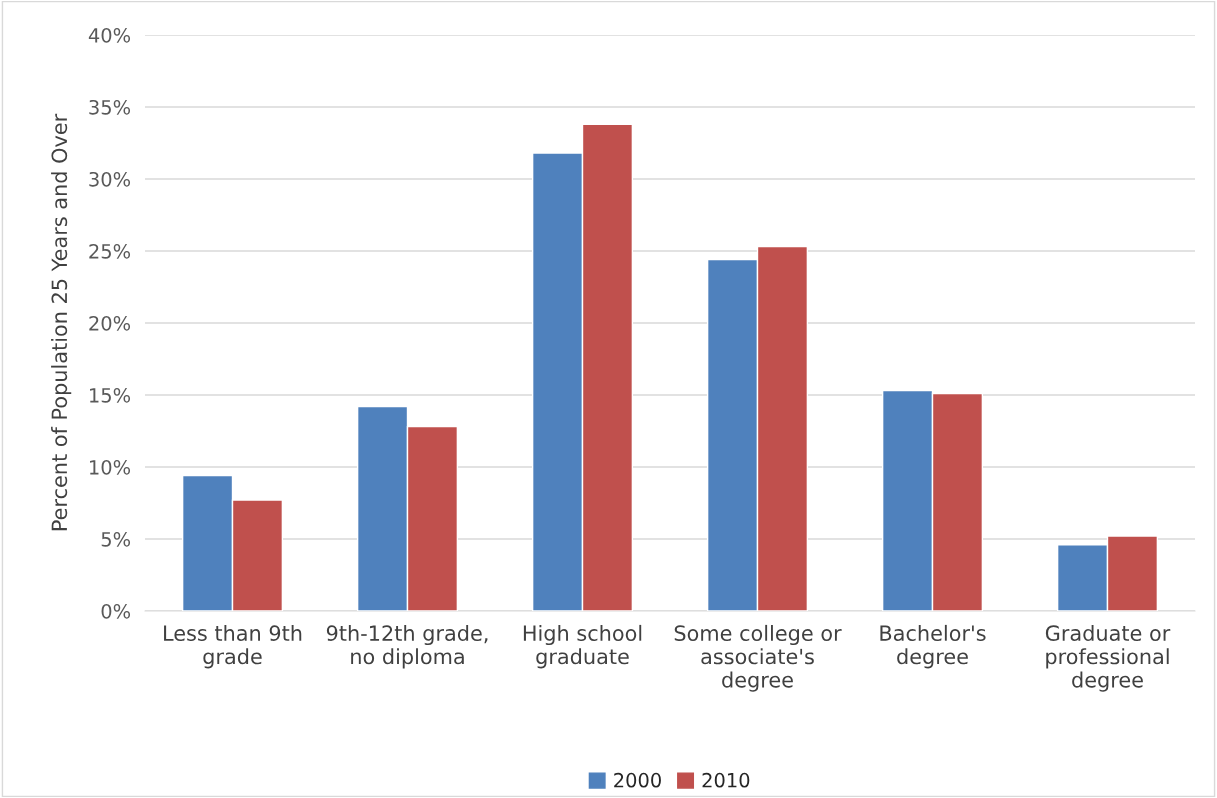 This screenshot has height=798, width=1217. Describe the element at coordinates (637, 780) in the screenshot. I see `legend-label: 2000` at that location.